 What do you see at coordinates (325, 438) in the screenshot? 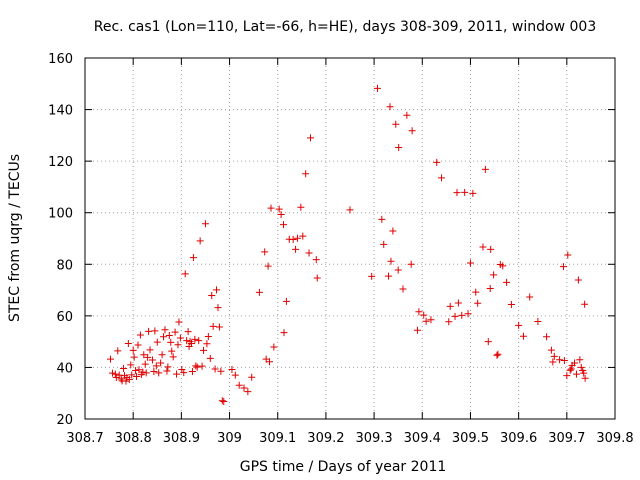
I see `x-tick-label: 309.2` at bounding box center [325, 438].